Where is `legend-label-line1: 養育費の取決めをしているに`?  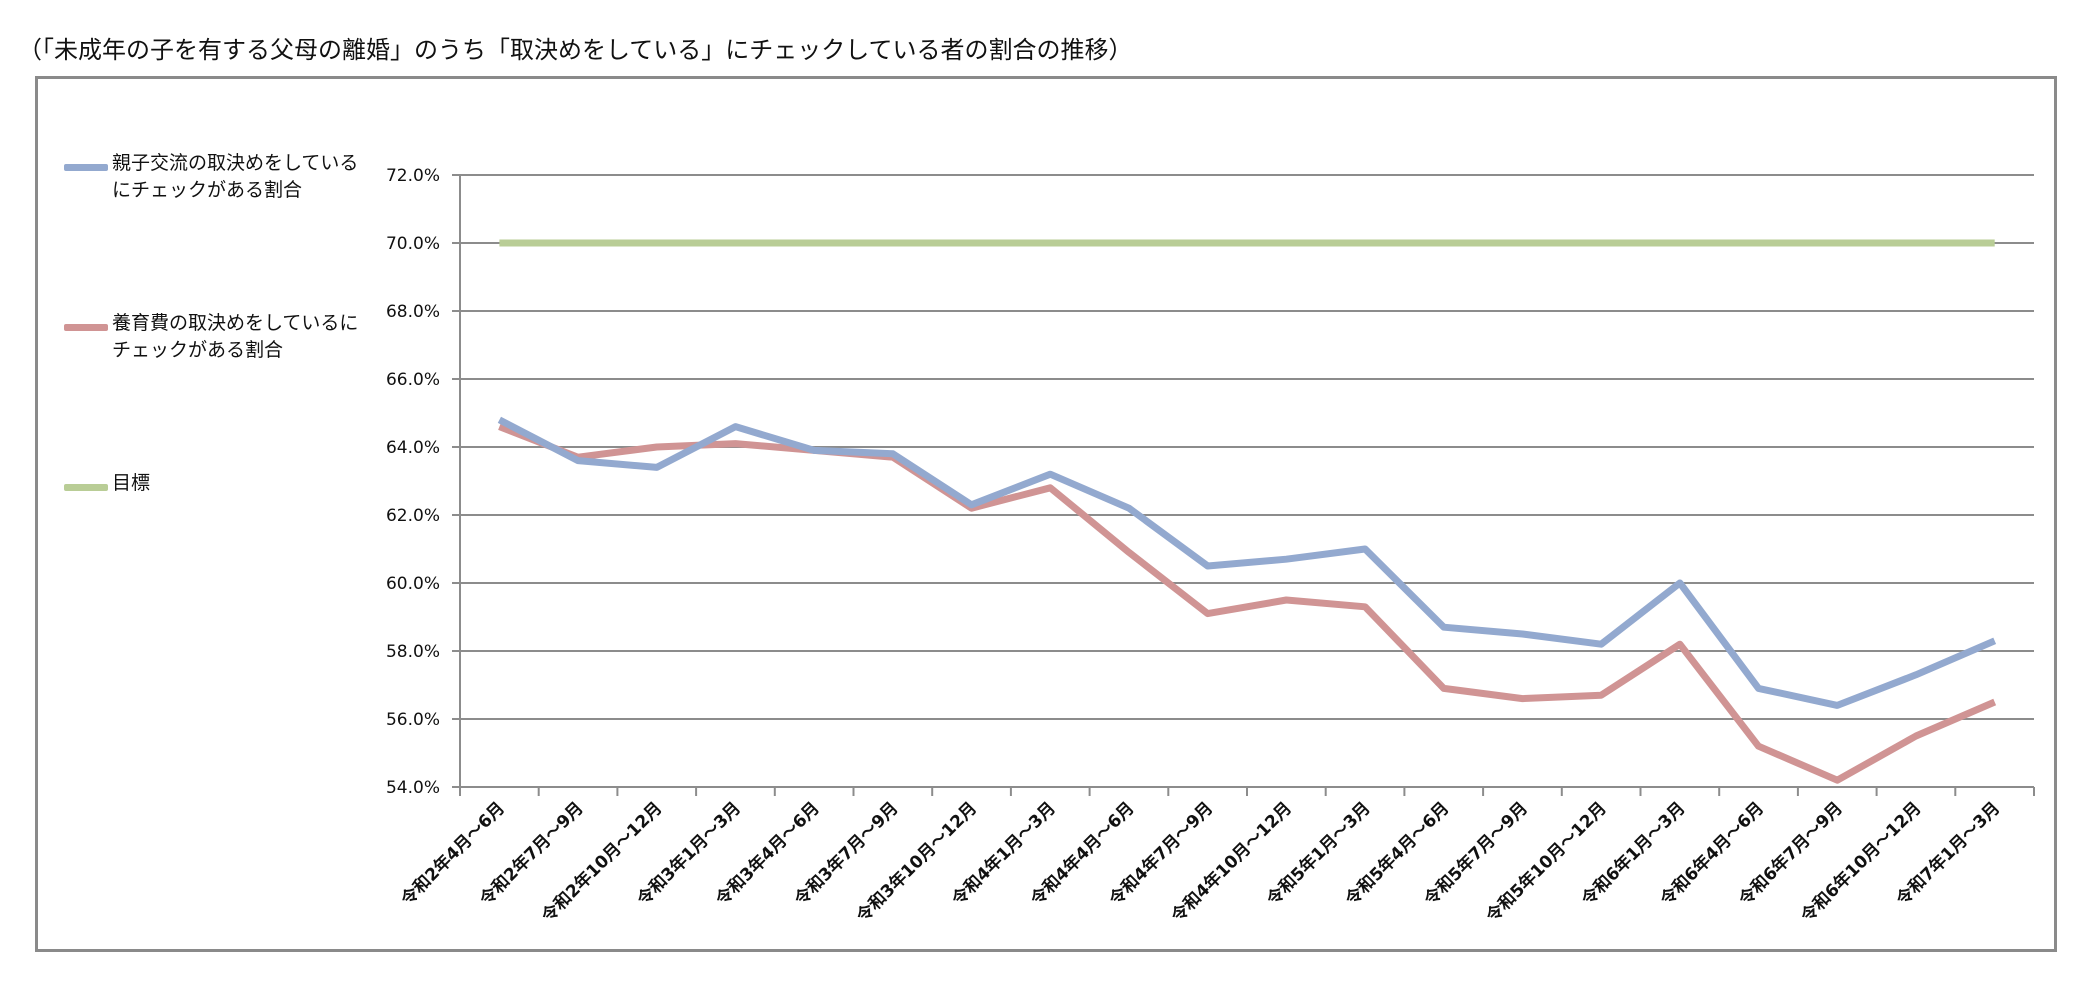 legend-label-line1: 養育費の取決めをしているに is located at coordinates (235, 323).